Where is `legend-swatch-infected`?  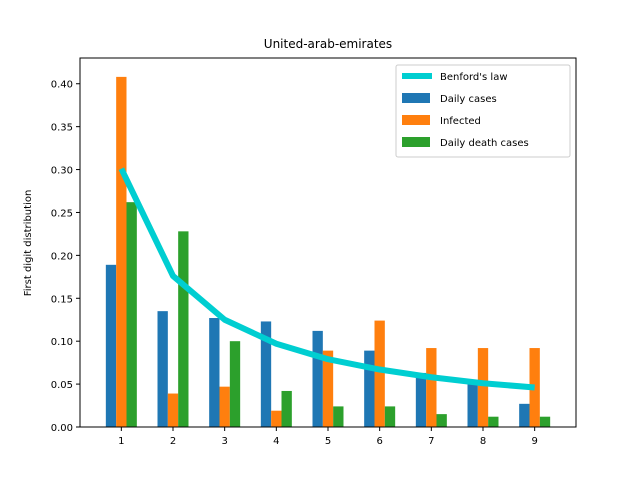 legend-swatch-infected is located at coordinates (416, 120).